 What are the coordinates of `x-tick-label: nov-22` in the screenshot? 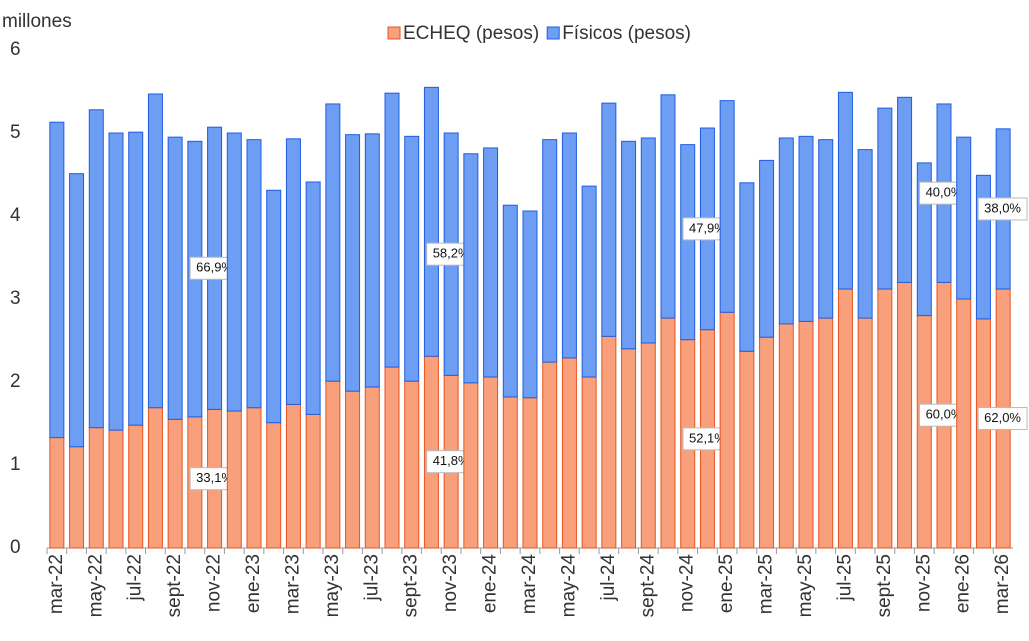 It's located at (214, 583).